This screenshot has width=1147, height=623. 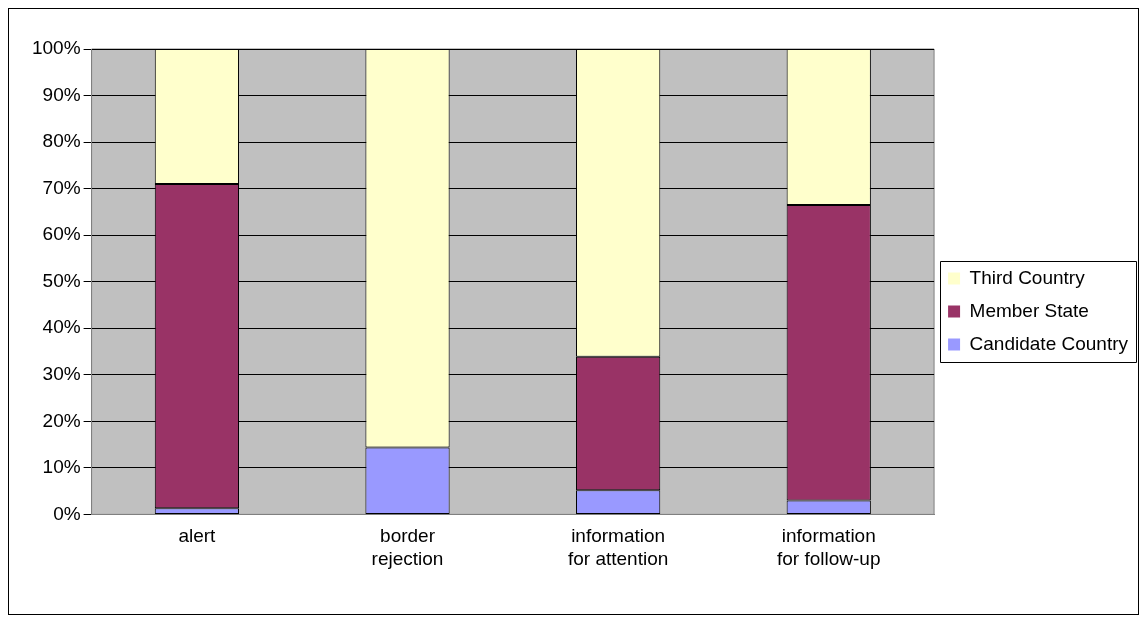 What do you see at coordinates (829, 547) in the screenshot?
I see `x-tick-label: information for follow-up` at bounding box center [829, 547].